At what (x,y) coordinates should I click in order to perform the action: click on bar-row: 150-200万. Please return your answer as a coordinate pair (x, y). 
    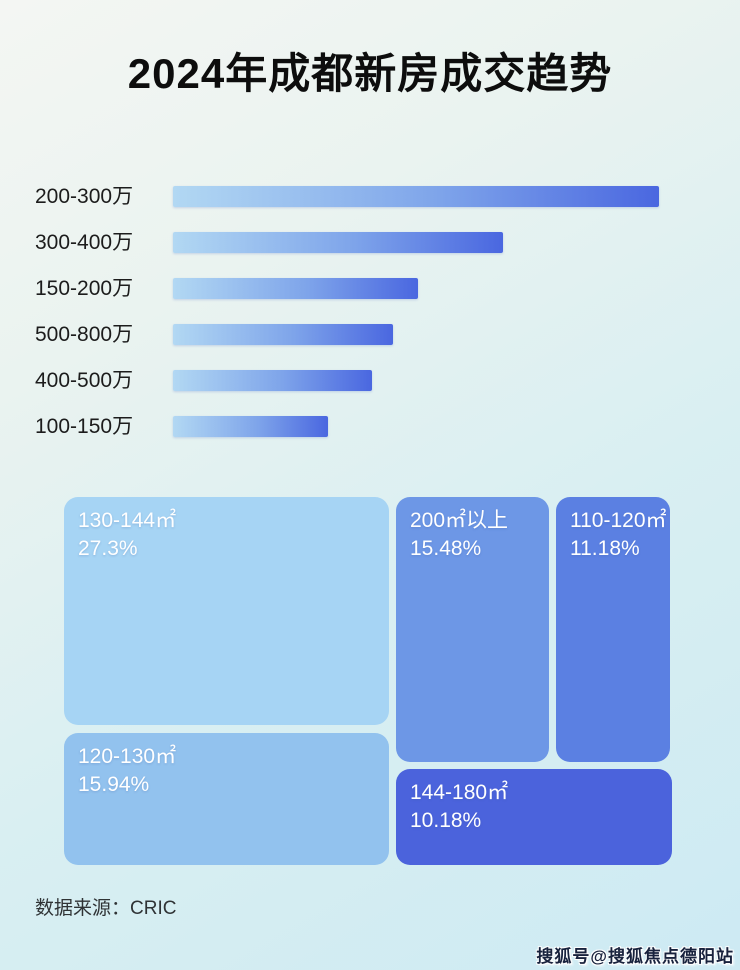
    Looking at the image, I should click on (370, 288).